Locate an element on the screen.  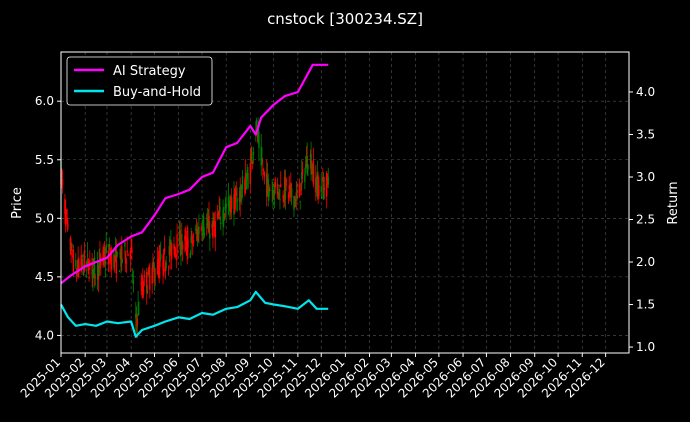
y-right-tick-label: 1.0 is located at coordinates (645, 347).